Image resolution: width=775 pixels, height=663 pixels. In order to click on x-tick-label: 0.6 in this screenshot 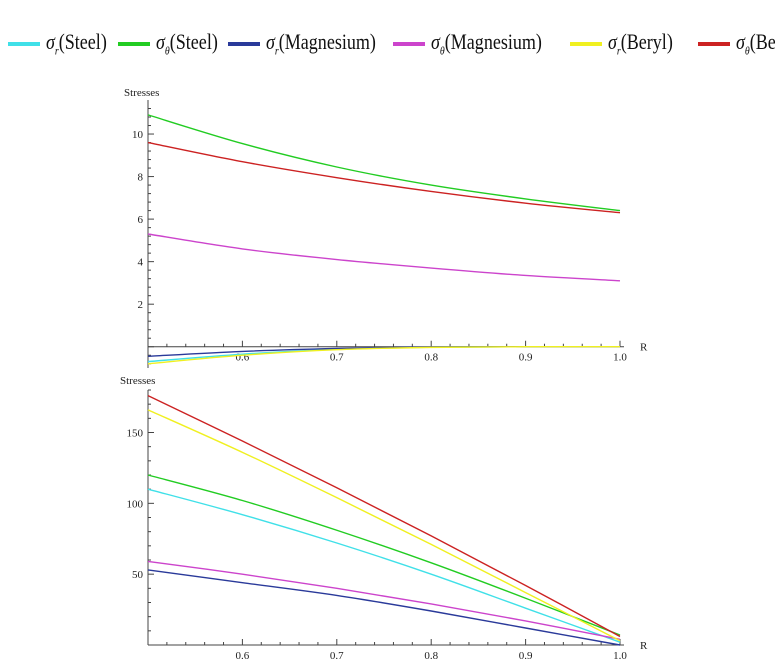, I will do `click(243, 656)`.